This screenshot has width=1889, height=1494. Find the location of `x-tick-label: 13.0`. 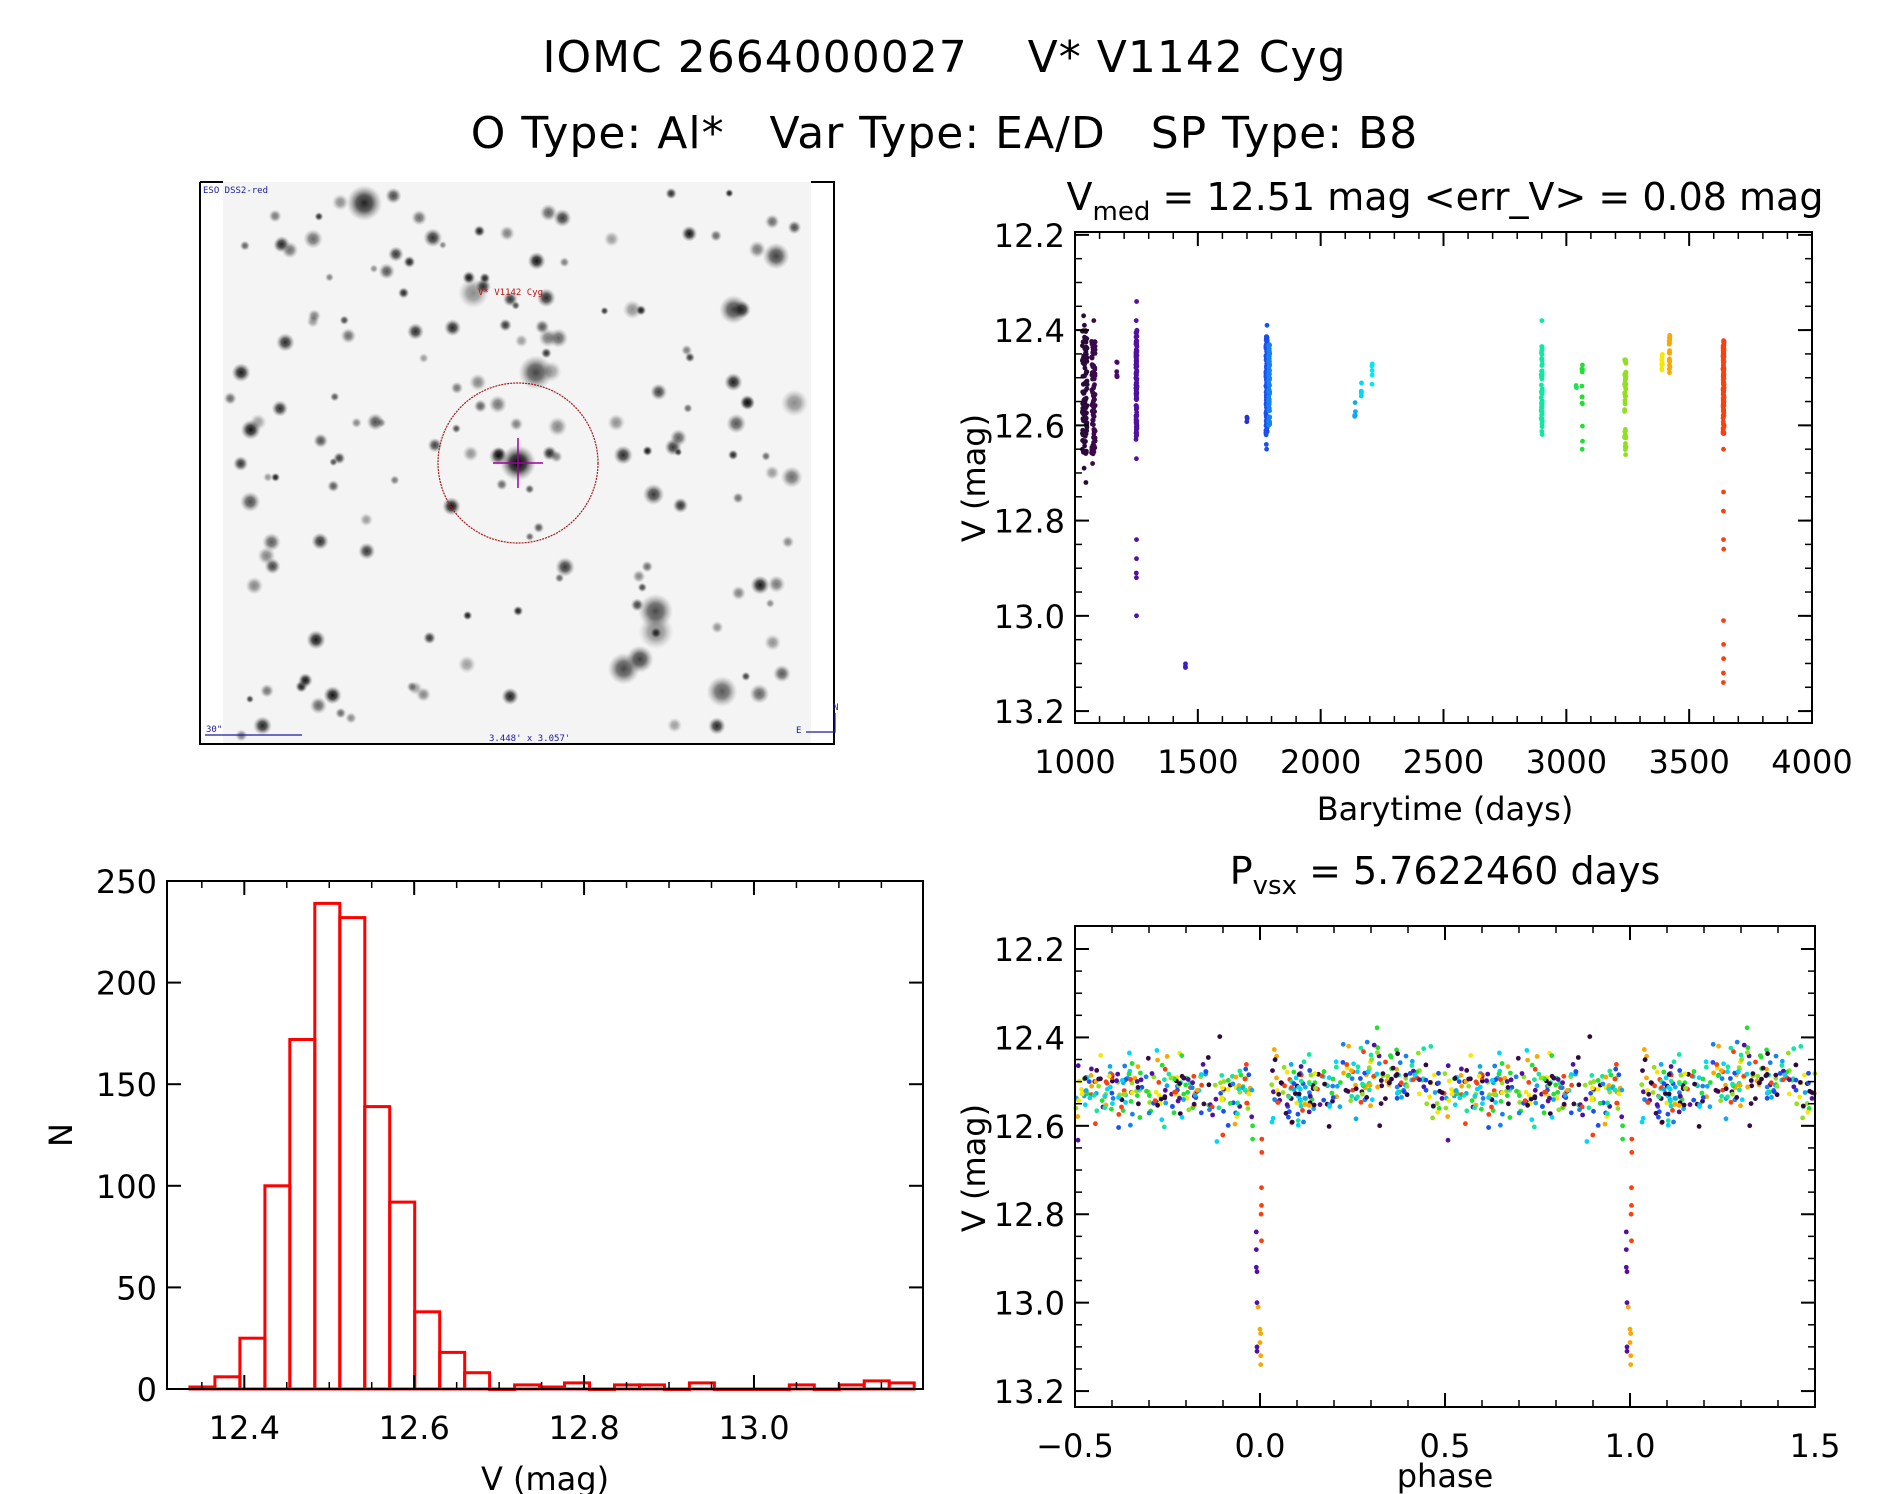

x-tick-label: 13.0 is located at coordinates (753, 1428).